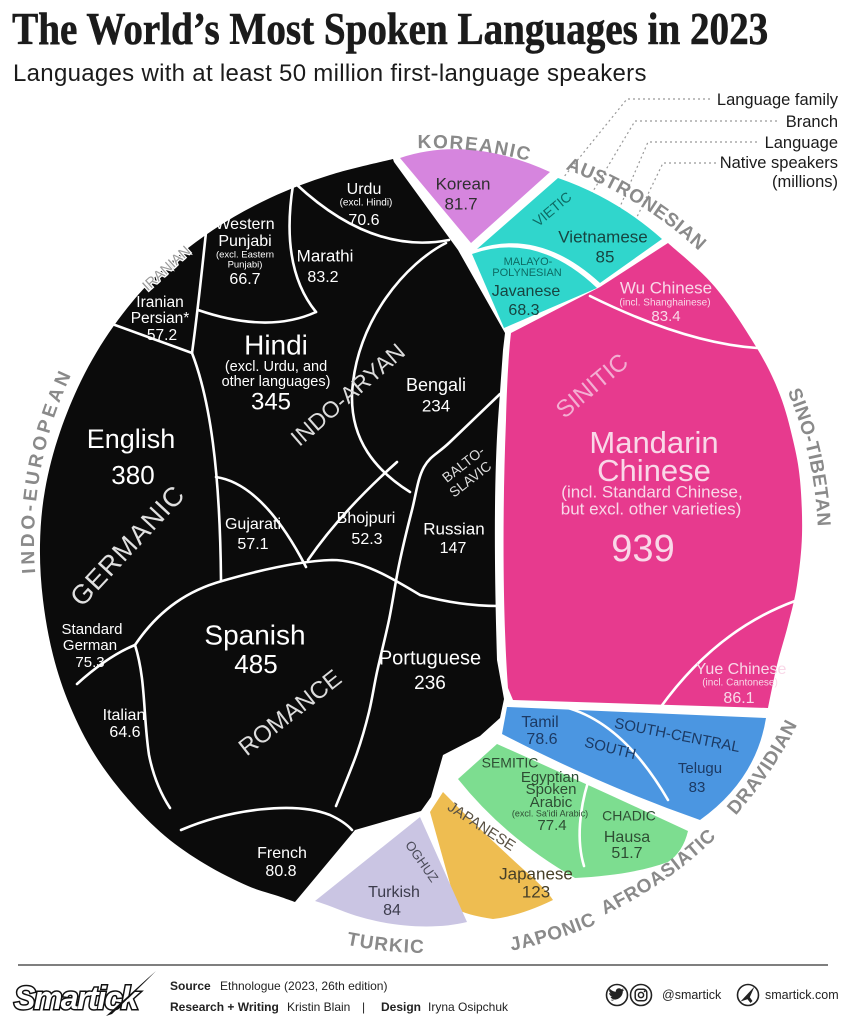 This screenshot has width=846, height=1024. I want to click on svg-text: Iryna Osipchuk, so click(468, 1007).